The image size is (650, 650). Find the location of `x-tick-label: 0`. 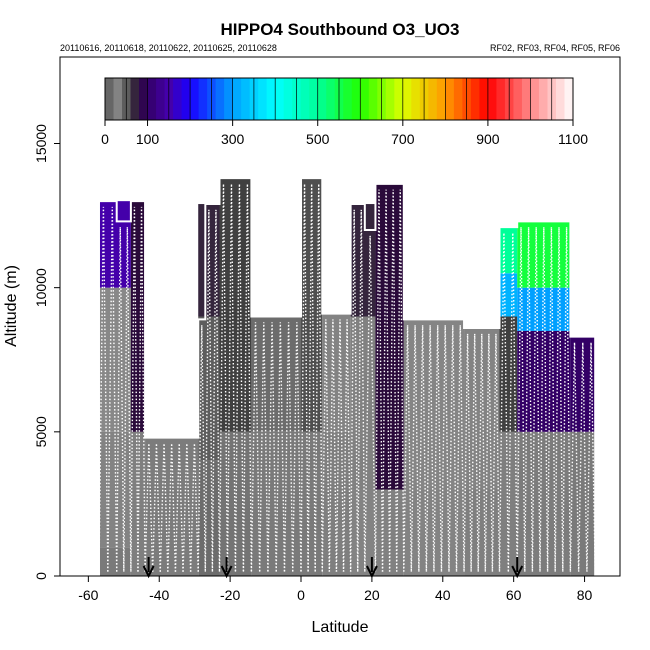

x-tick-label: 0 is located at coordinates (301, 595).